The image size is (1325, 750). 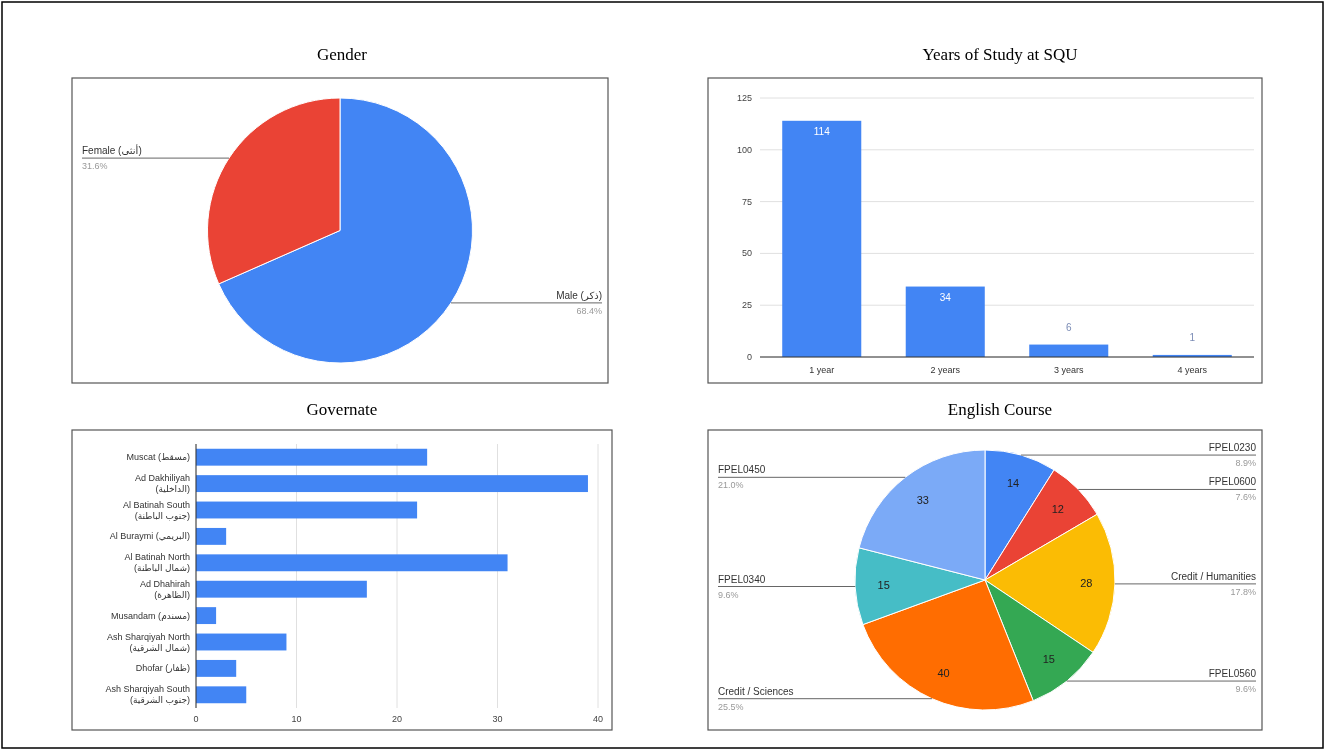 I want to click on x-tick-label: 30, so click(x=497, y=719).